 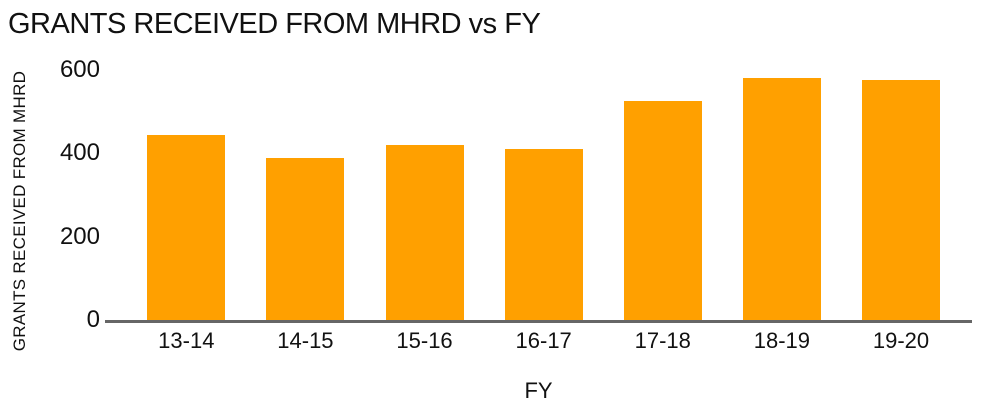 What do you see at coordinates (79, 69) in the screenshot?
I see `y-tick-label: 600` at bounding box center [79, 69].